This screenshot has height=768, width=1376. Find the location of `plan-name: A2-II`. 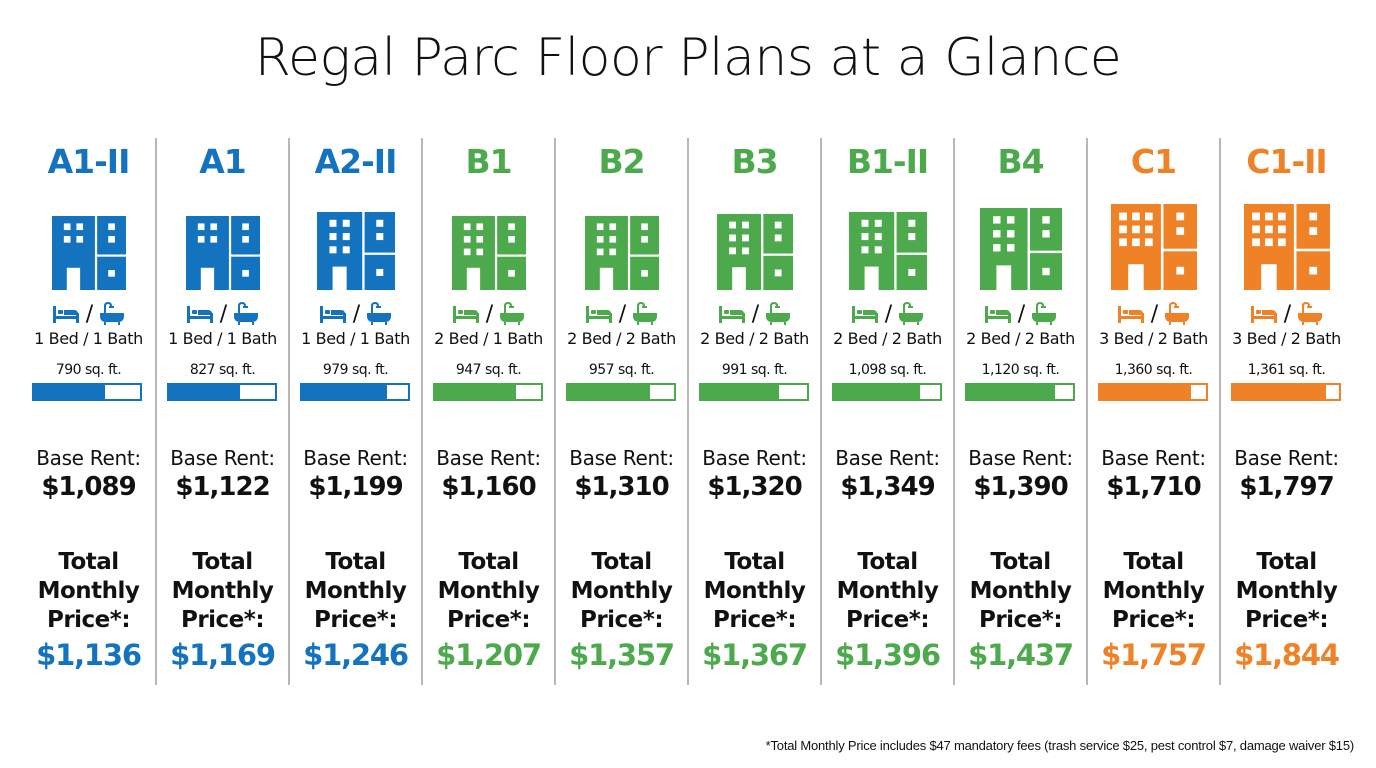

plan-name: A2-II is located at coordinates (356, 161).